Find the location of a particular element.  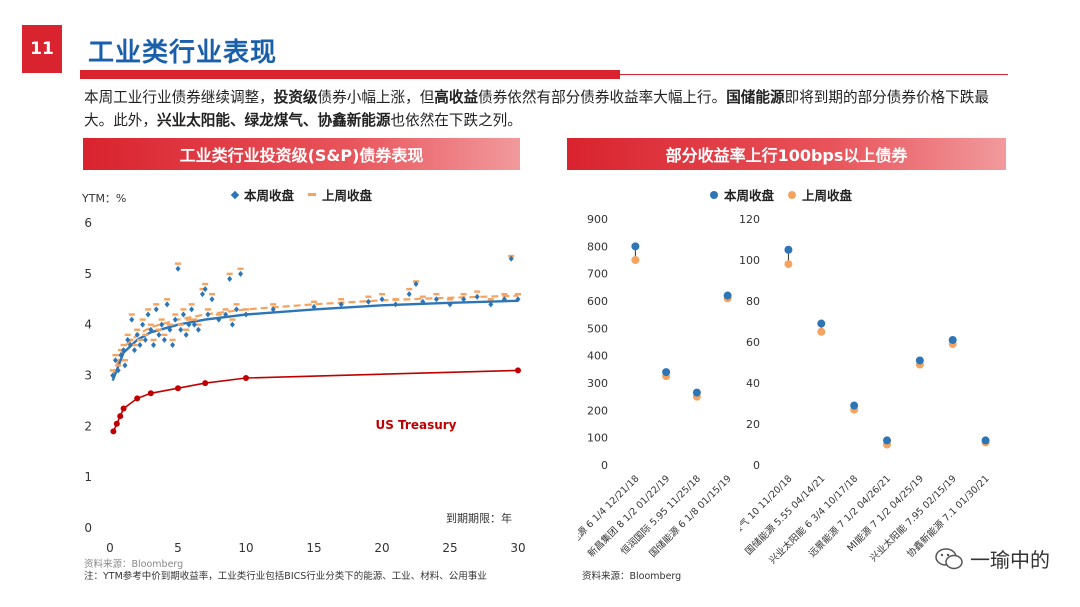

y-tick-label: 5 is located at coordinates (88, 274).